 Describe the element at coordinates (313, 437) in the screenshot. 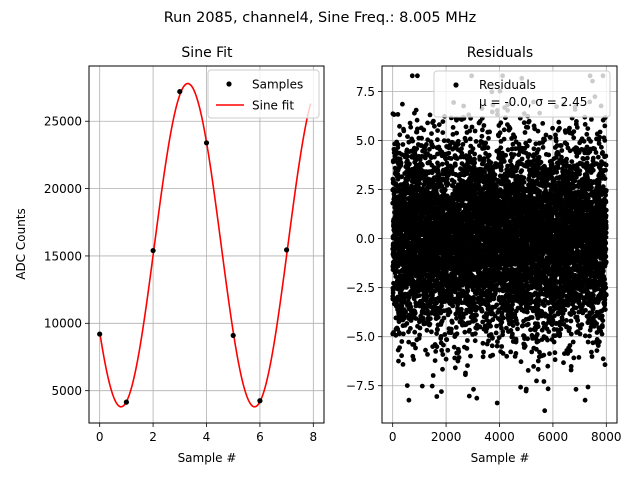

I see `sine-fit-xtick-label: 8` at that location.